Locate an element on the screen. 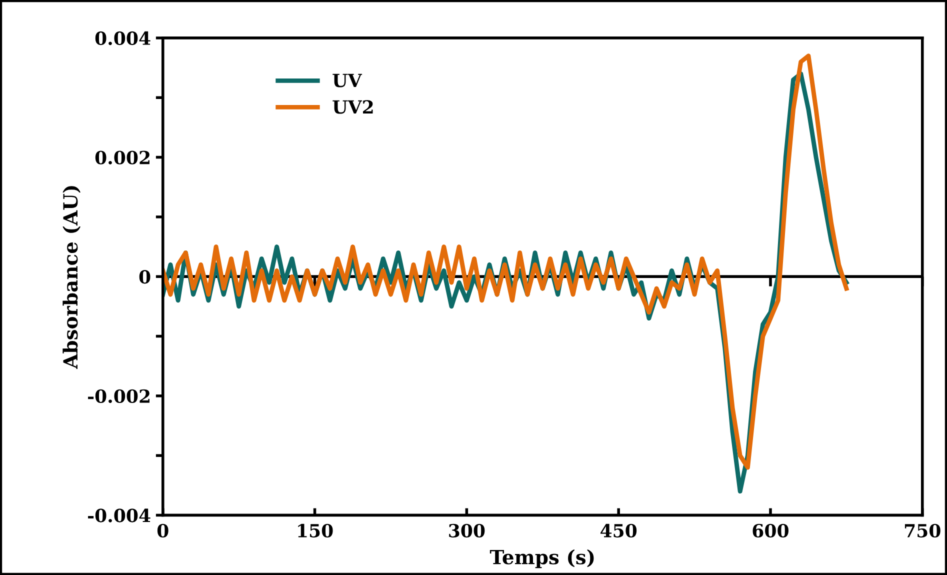 The image size is (947, 575). x-axis-title: Temps (s) is located at coordinates (542, 558).